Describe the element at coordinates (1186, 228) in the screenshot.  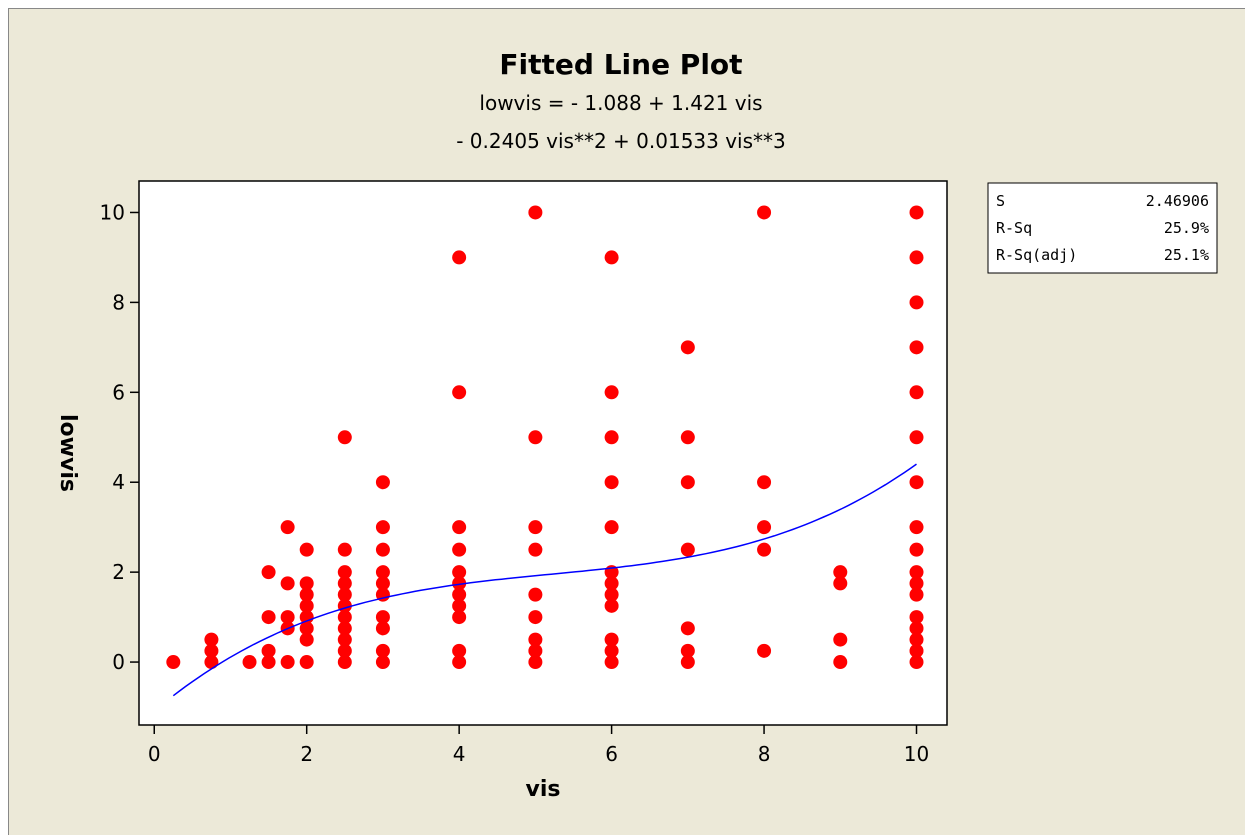
I see `stat-value-r-sq: 25.9%` at that location.